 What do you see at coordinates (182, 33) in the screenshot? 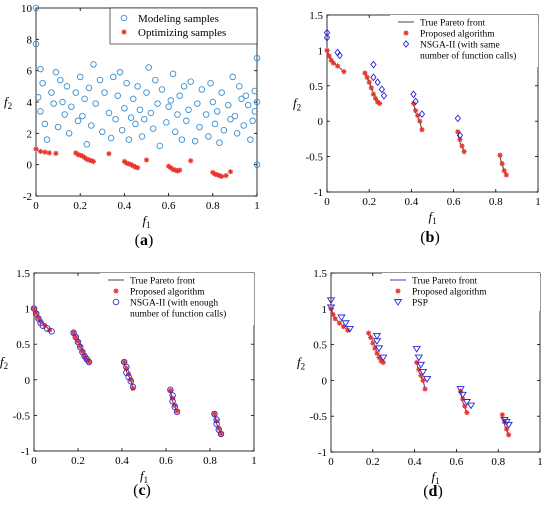
I see `legend-label: Optimizing samples` at bounding box center [182, 33].